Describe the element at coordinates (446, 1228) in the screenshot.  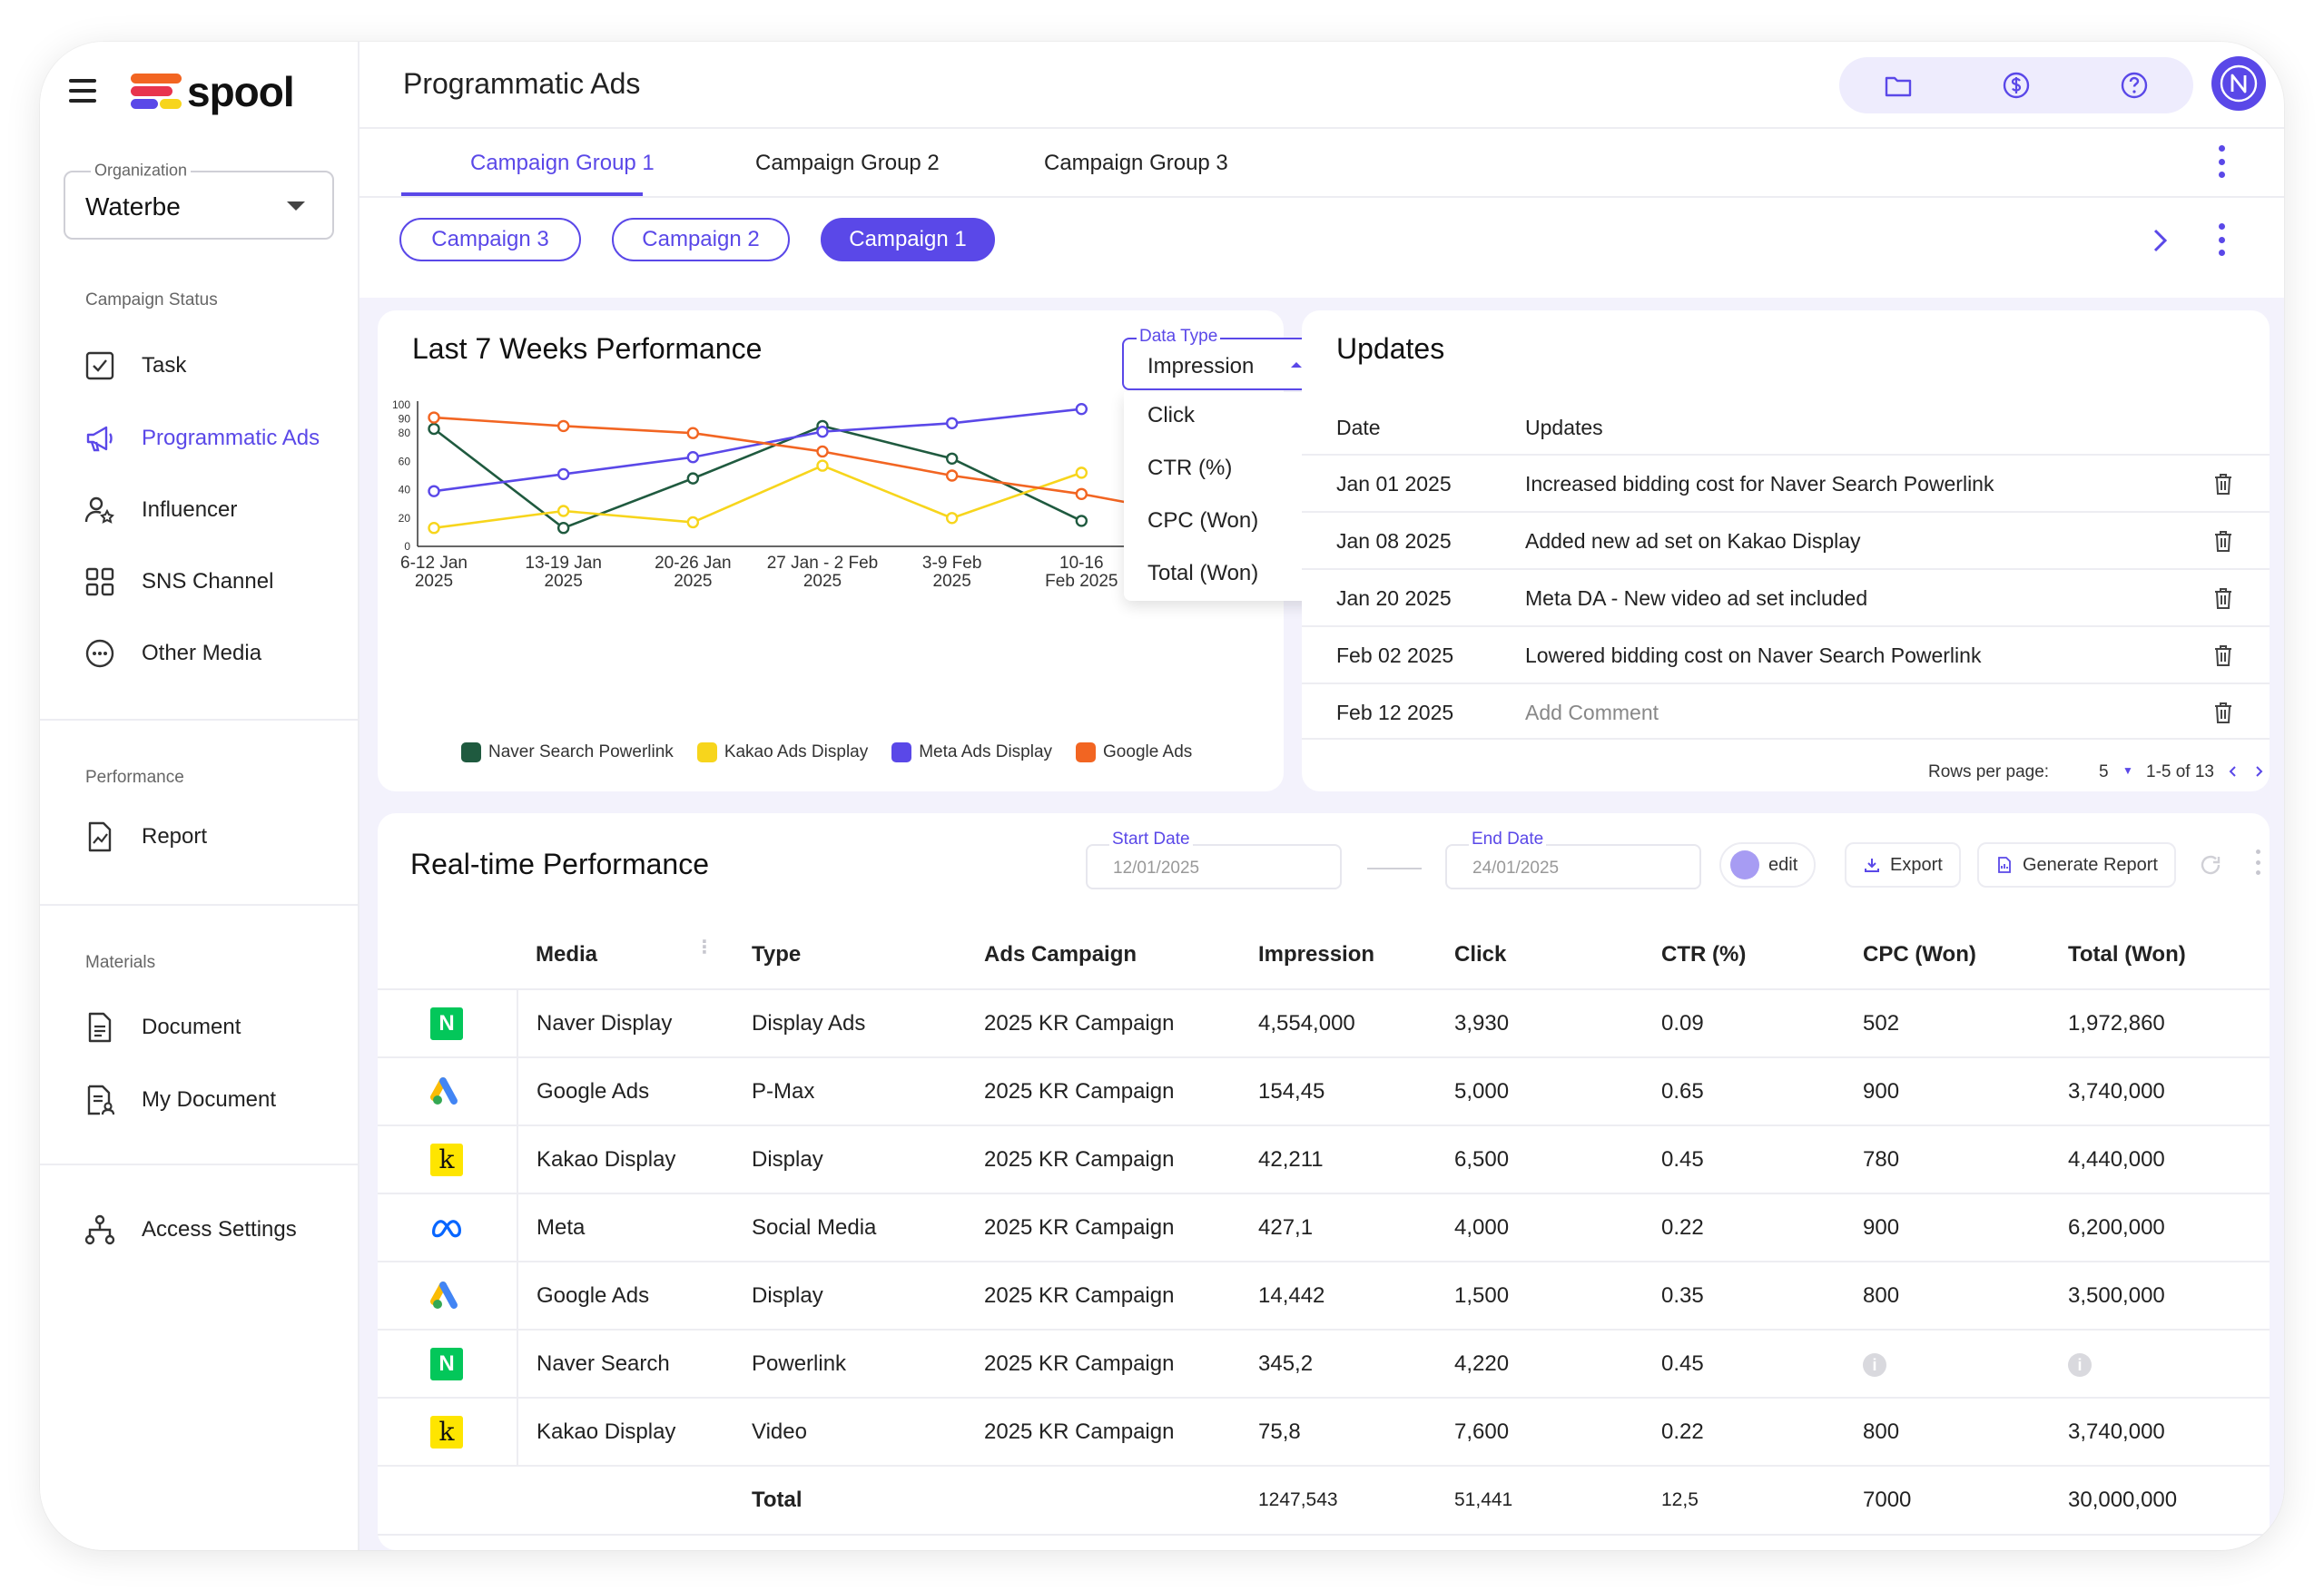
I see `meta-logo-icon` at that location.